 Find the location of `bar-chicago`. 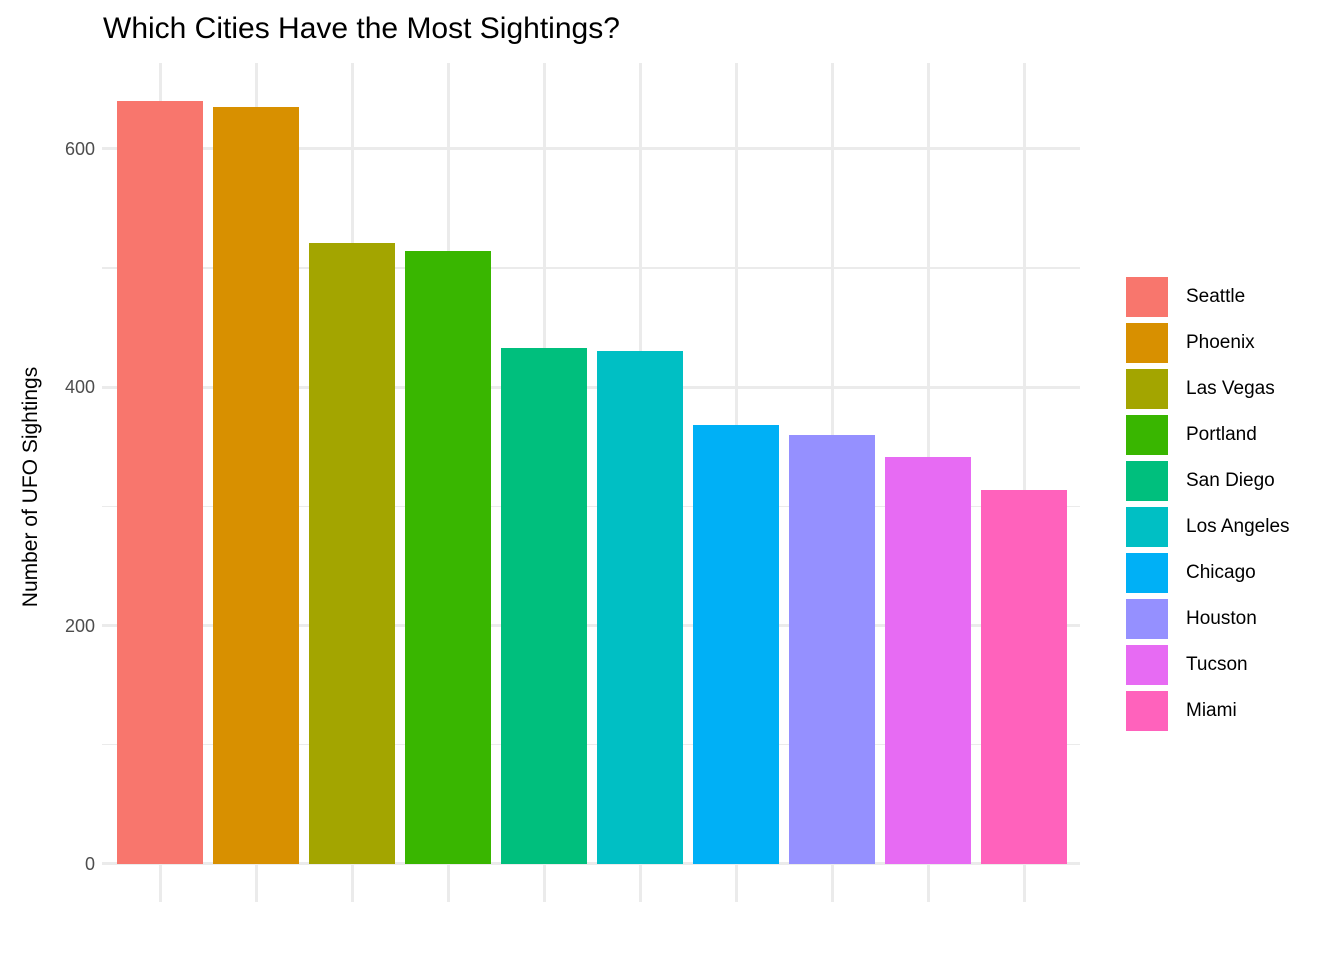

bar-chicago is located at coordinates (736, 644).